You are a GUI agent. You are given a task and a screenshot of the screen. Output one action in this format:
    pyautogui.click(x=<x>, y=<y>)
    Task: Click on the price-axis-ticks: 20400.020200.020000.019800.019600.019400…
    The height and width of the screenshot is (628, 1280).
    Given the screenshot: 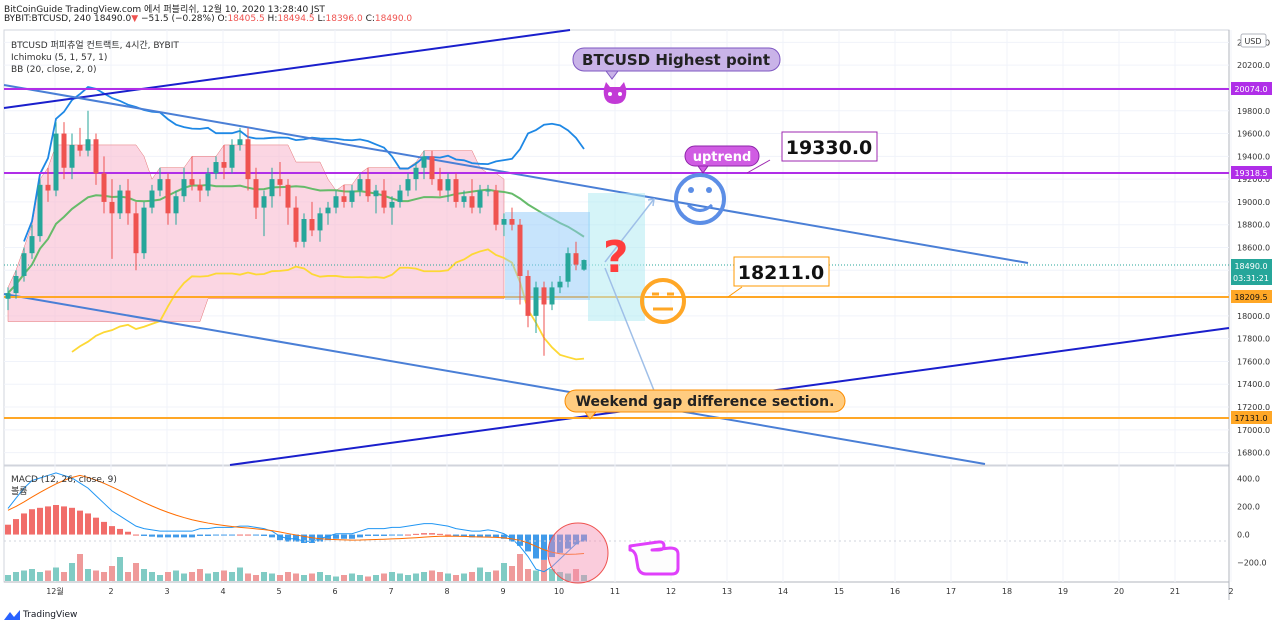 What is the action you would take?
    pyautogui.click(x=1253, y=247)
    